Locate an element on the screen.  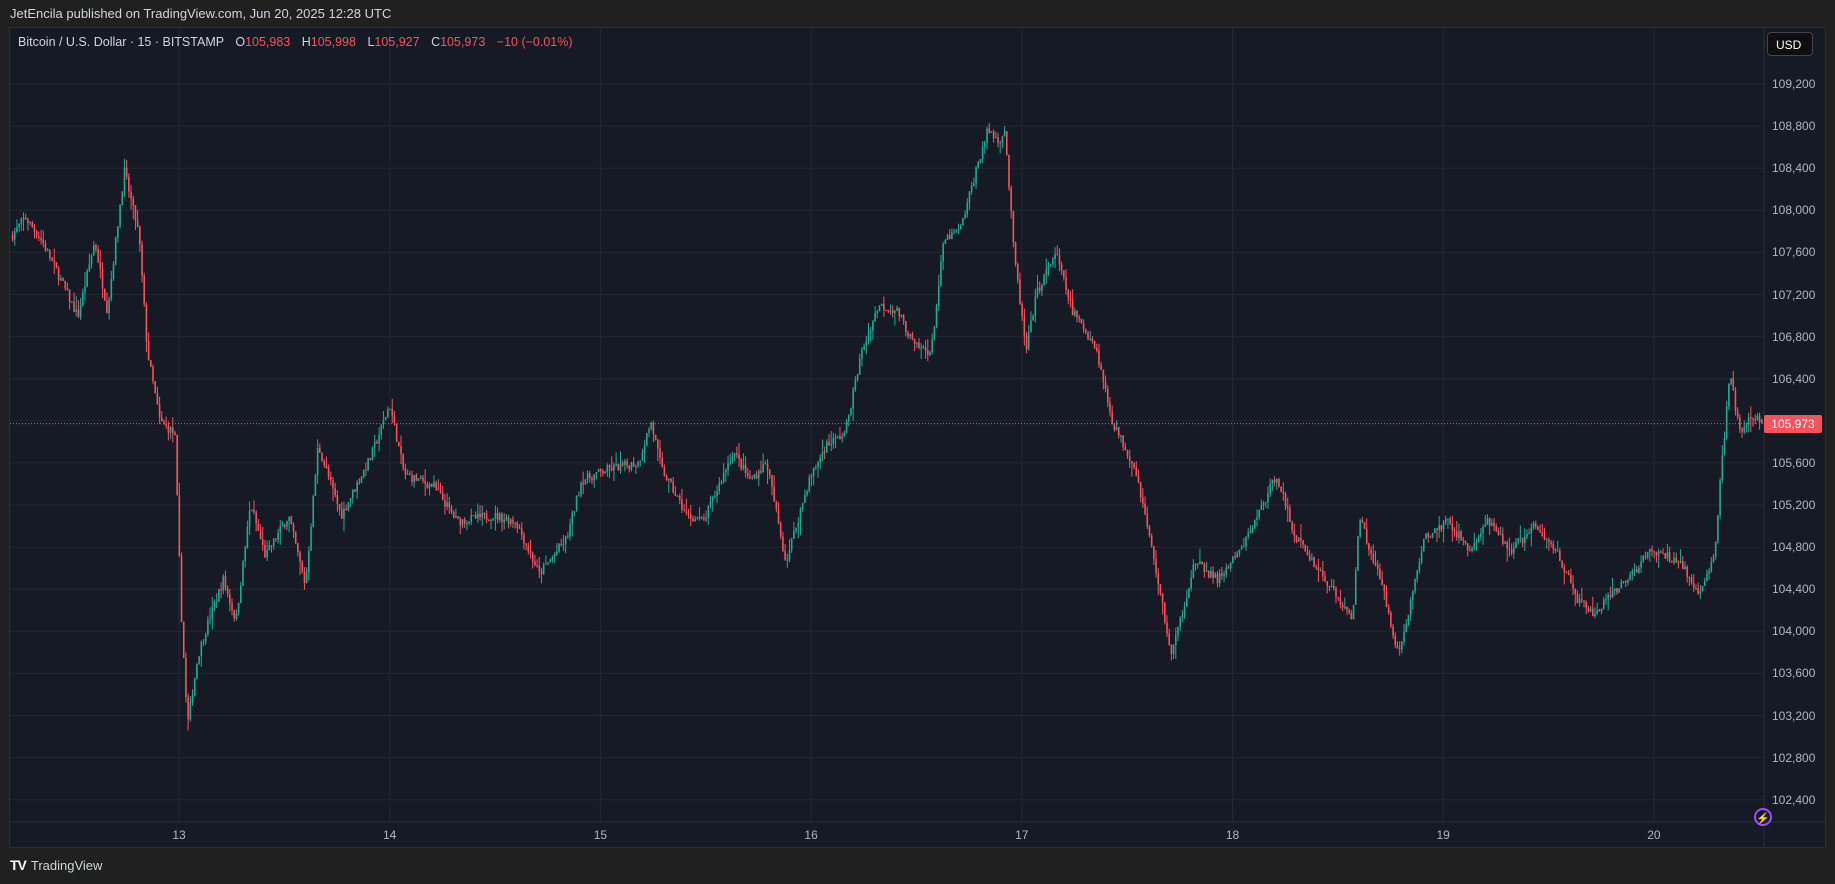
close-value: 105,973 is located at coordinates (463, 42).